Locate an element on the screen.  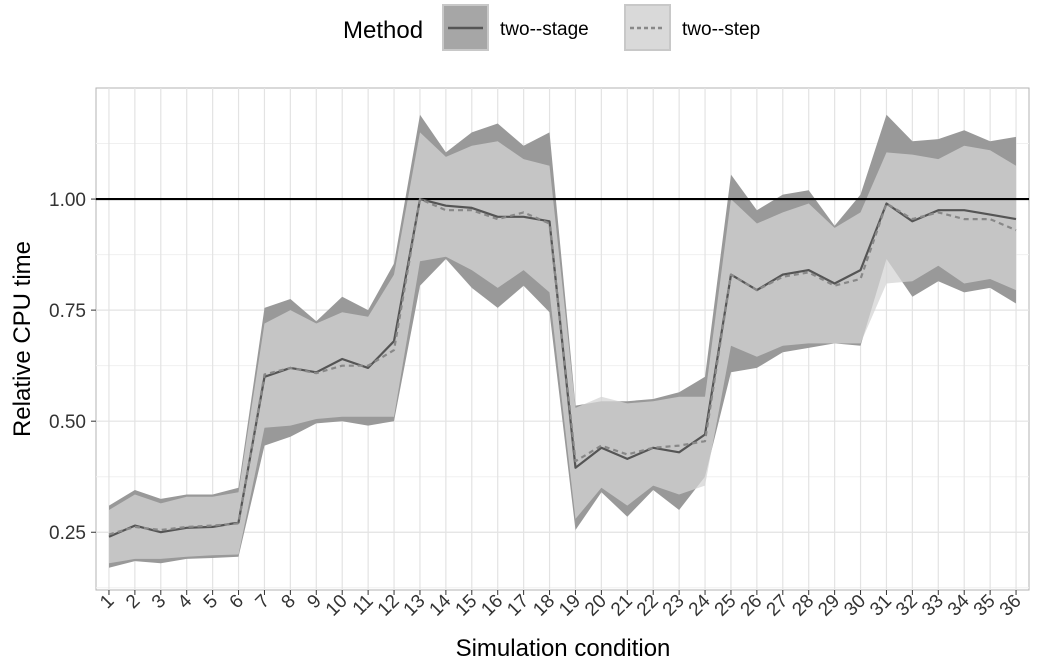
x-tick-label: 10 is located at coordinates (337, 606).